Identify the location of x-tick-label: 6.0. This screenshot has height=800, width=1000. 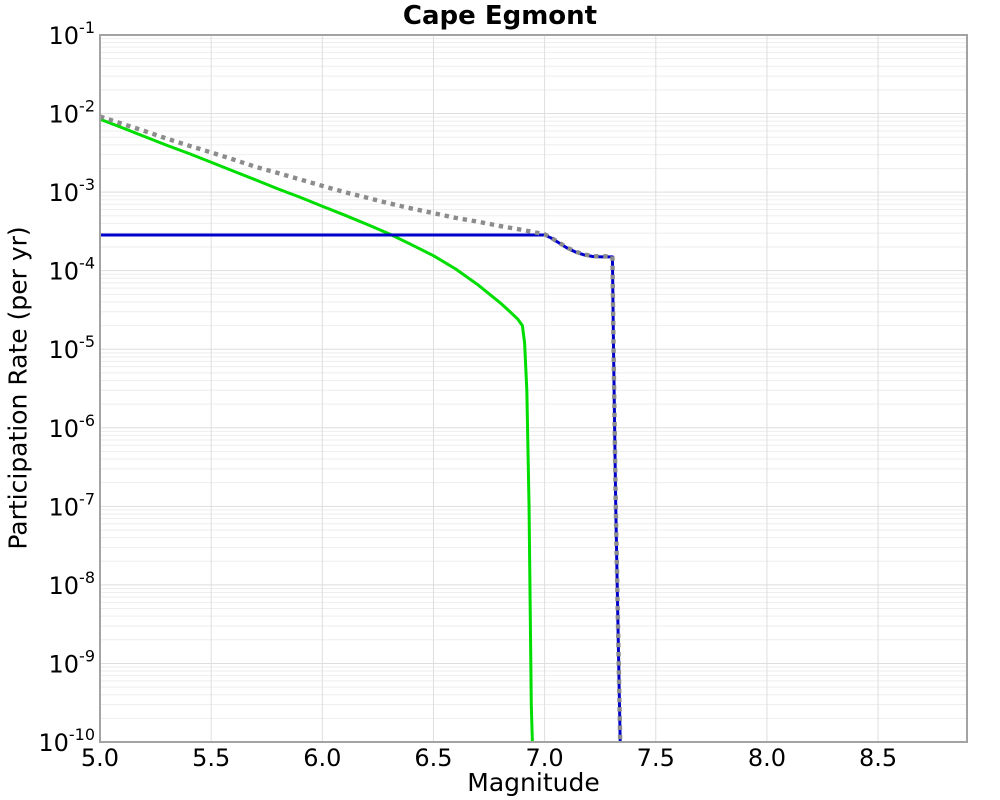
(322, 758).